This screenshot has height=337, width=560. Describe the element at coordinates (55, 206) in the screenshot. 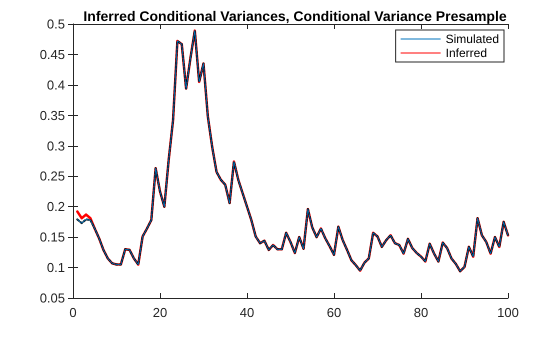

I see `y-tick-label: 0.2` at that location.